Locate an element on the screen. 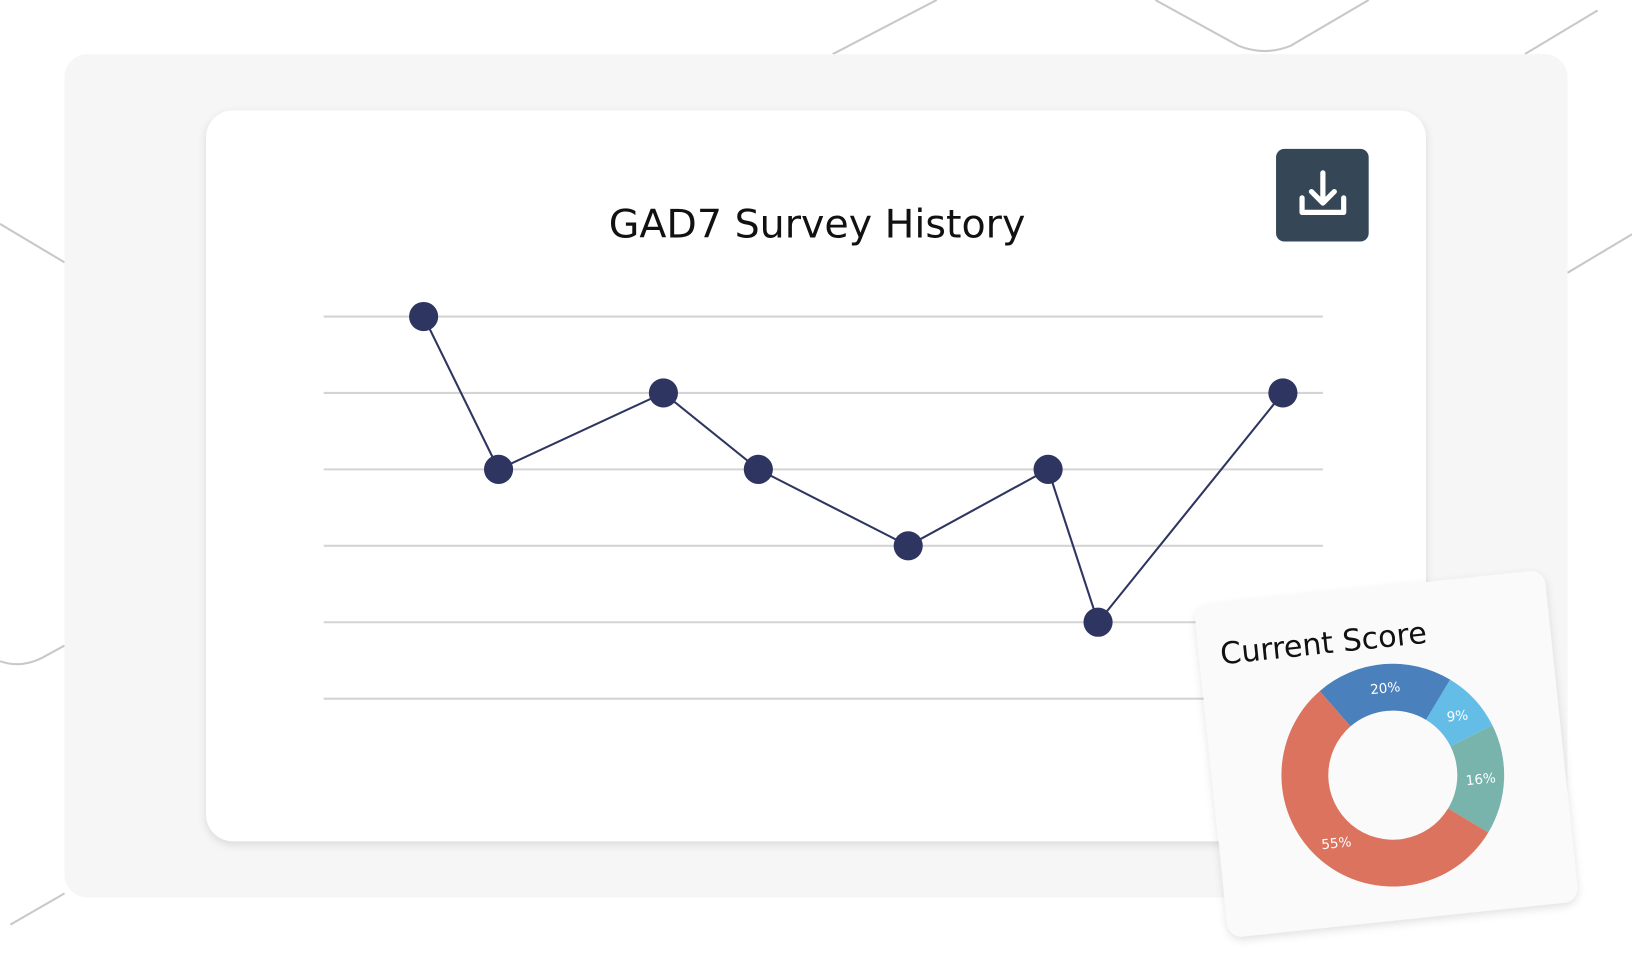 This screenshot has width=1632, height=960. slice-label: 9% is located at coordinates (1457, 716).